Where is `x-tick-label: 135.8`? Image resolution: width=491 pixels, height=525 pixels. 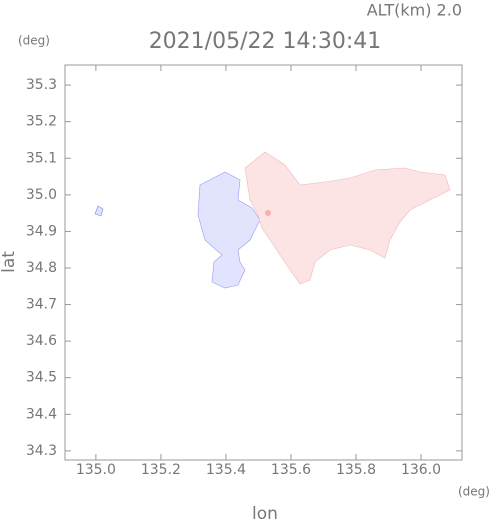
x-tick-label: 135.8 is located at coordinates (356, 470).